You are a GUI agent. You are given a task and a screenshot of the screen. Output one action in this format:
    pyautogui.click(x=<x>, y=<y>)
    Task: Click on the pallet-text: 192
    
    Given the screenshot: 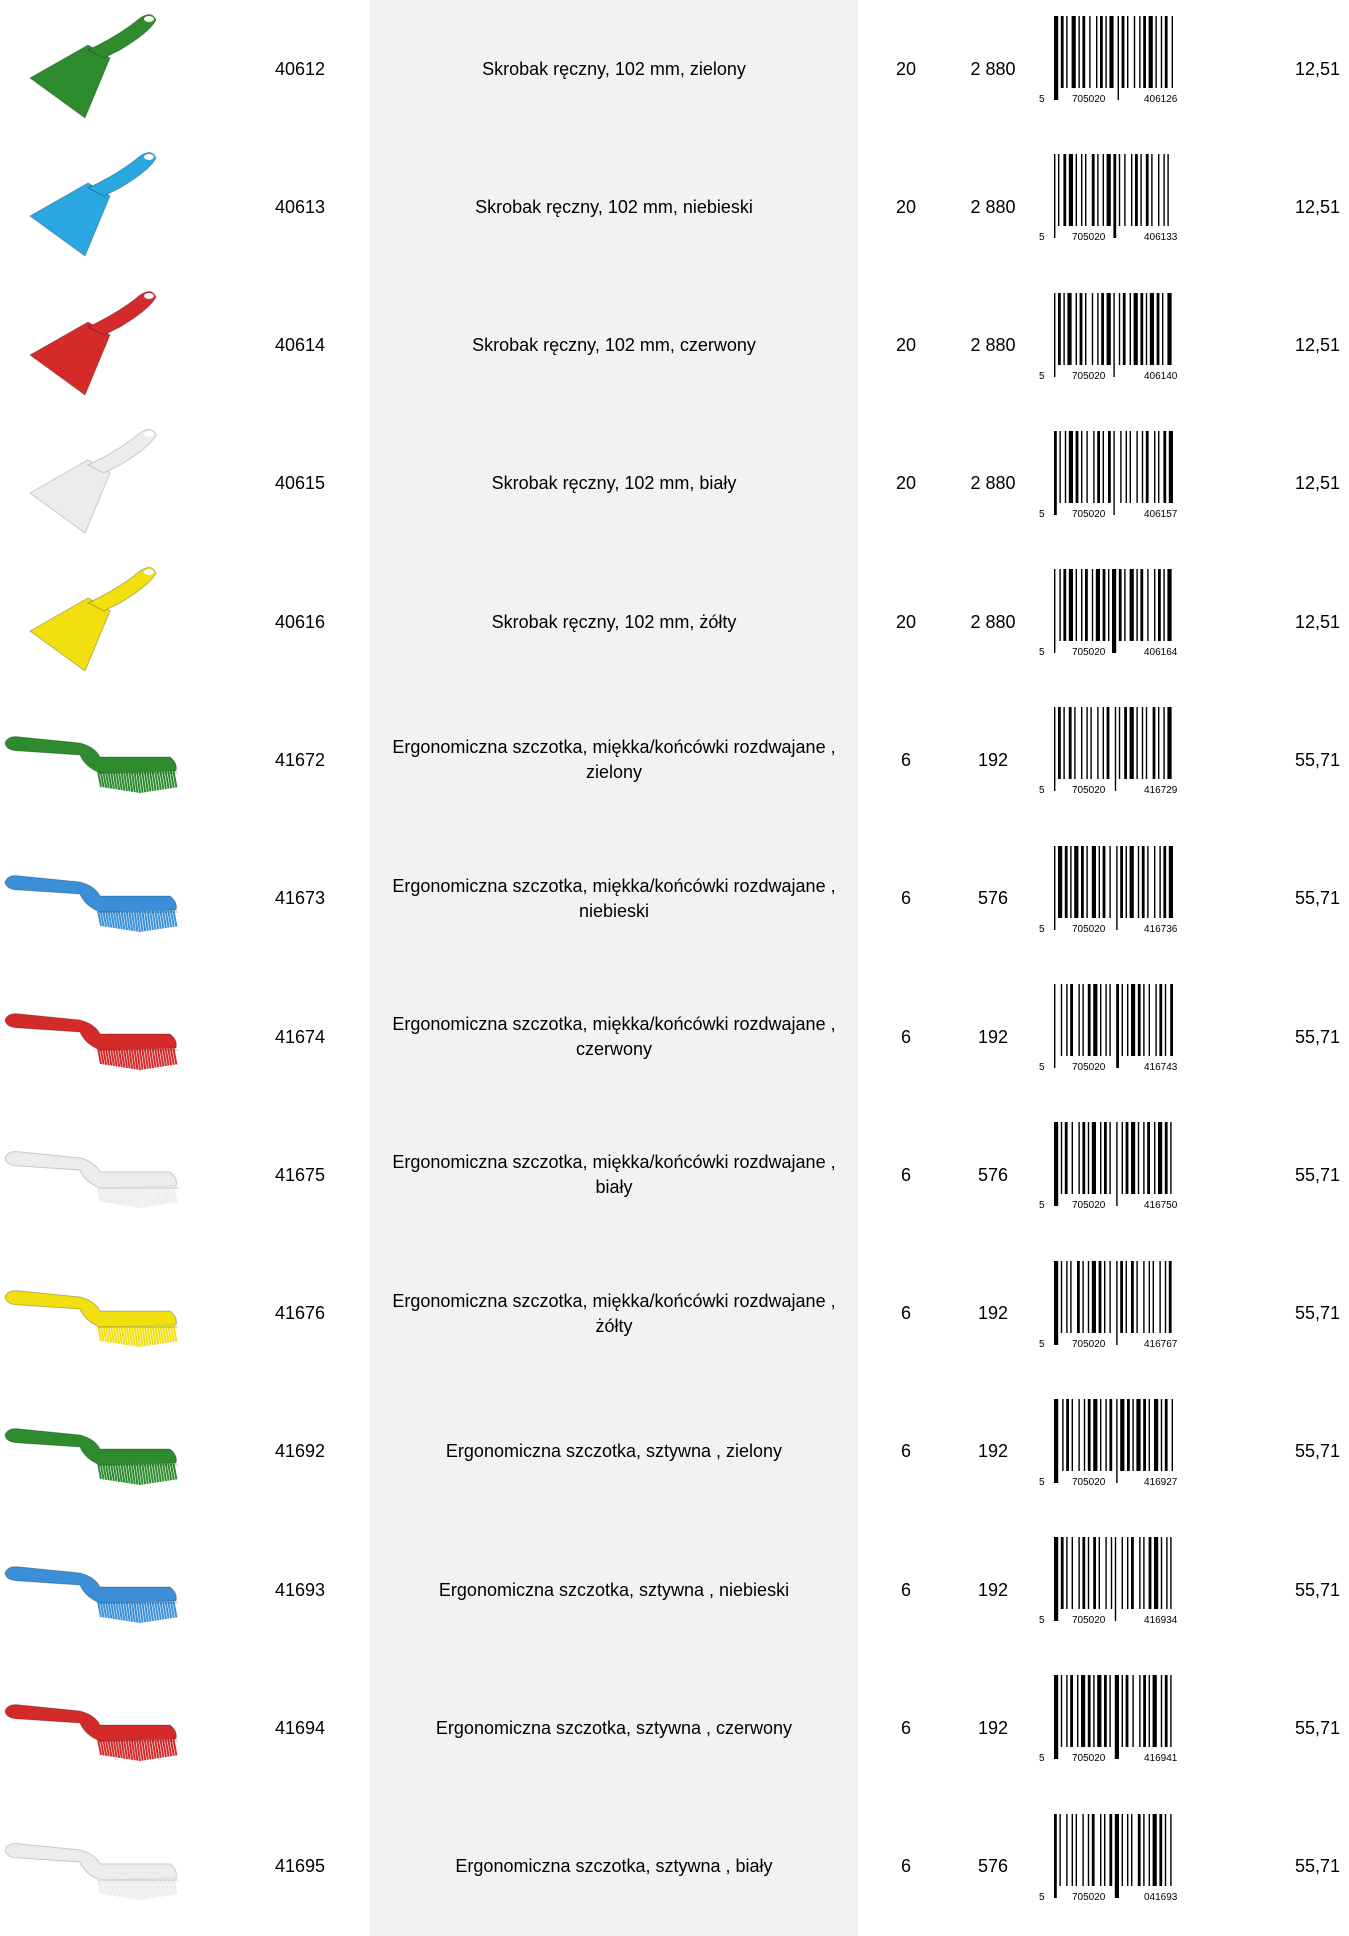 What is the action you would take?
    pyautogui.click(x=993, y=1036)
    